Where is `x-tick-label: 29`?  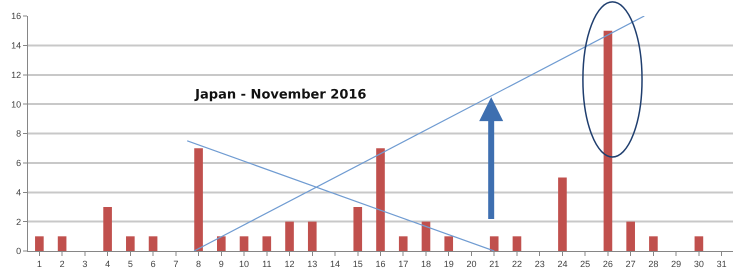
x-tick-label: 29 is located at coordinates (676, 263).